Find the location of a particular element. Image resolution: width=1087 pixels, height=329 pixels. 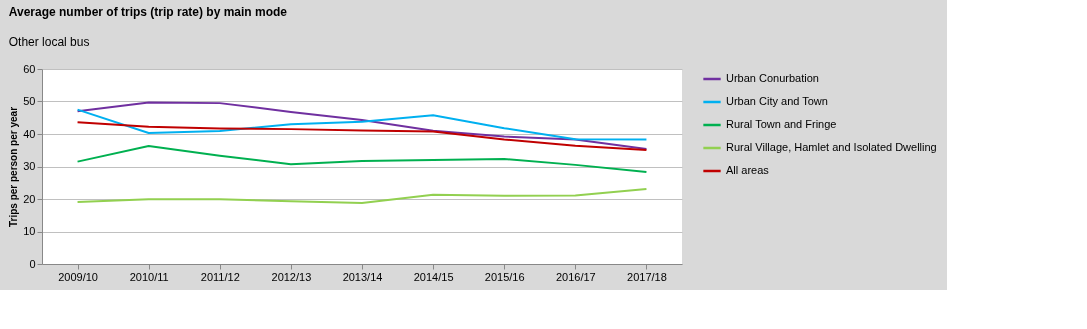

y-tick-label: 30 is located at coordinates (29, 166).